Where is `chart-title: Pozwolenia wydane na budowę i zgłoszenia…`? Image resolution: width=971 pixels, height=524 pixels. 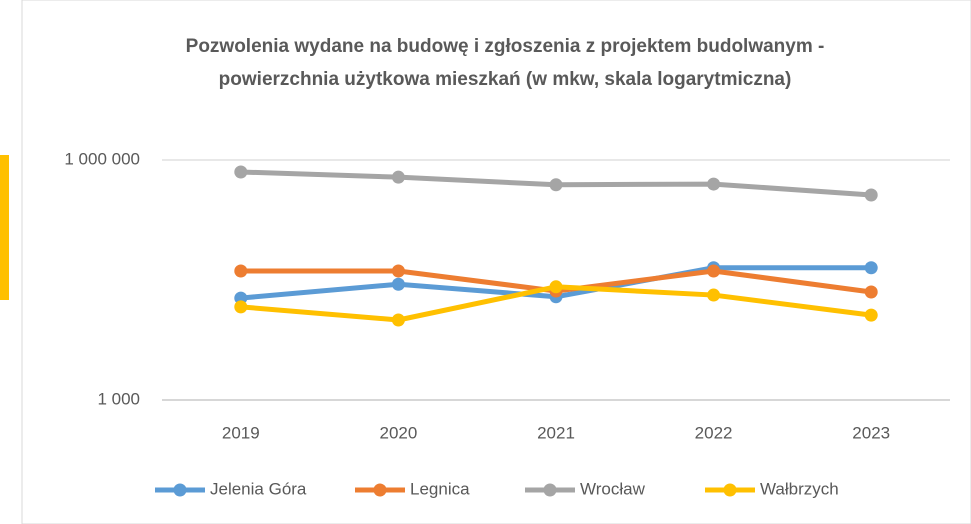
chart-title: Pozwolenia wydane na budowę i zgłoszenia… is located at coordinates (505, 63).